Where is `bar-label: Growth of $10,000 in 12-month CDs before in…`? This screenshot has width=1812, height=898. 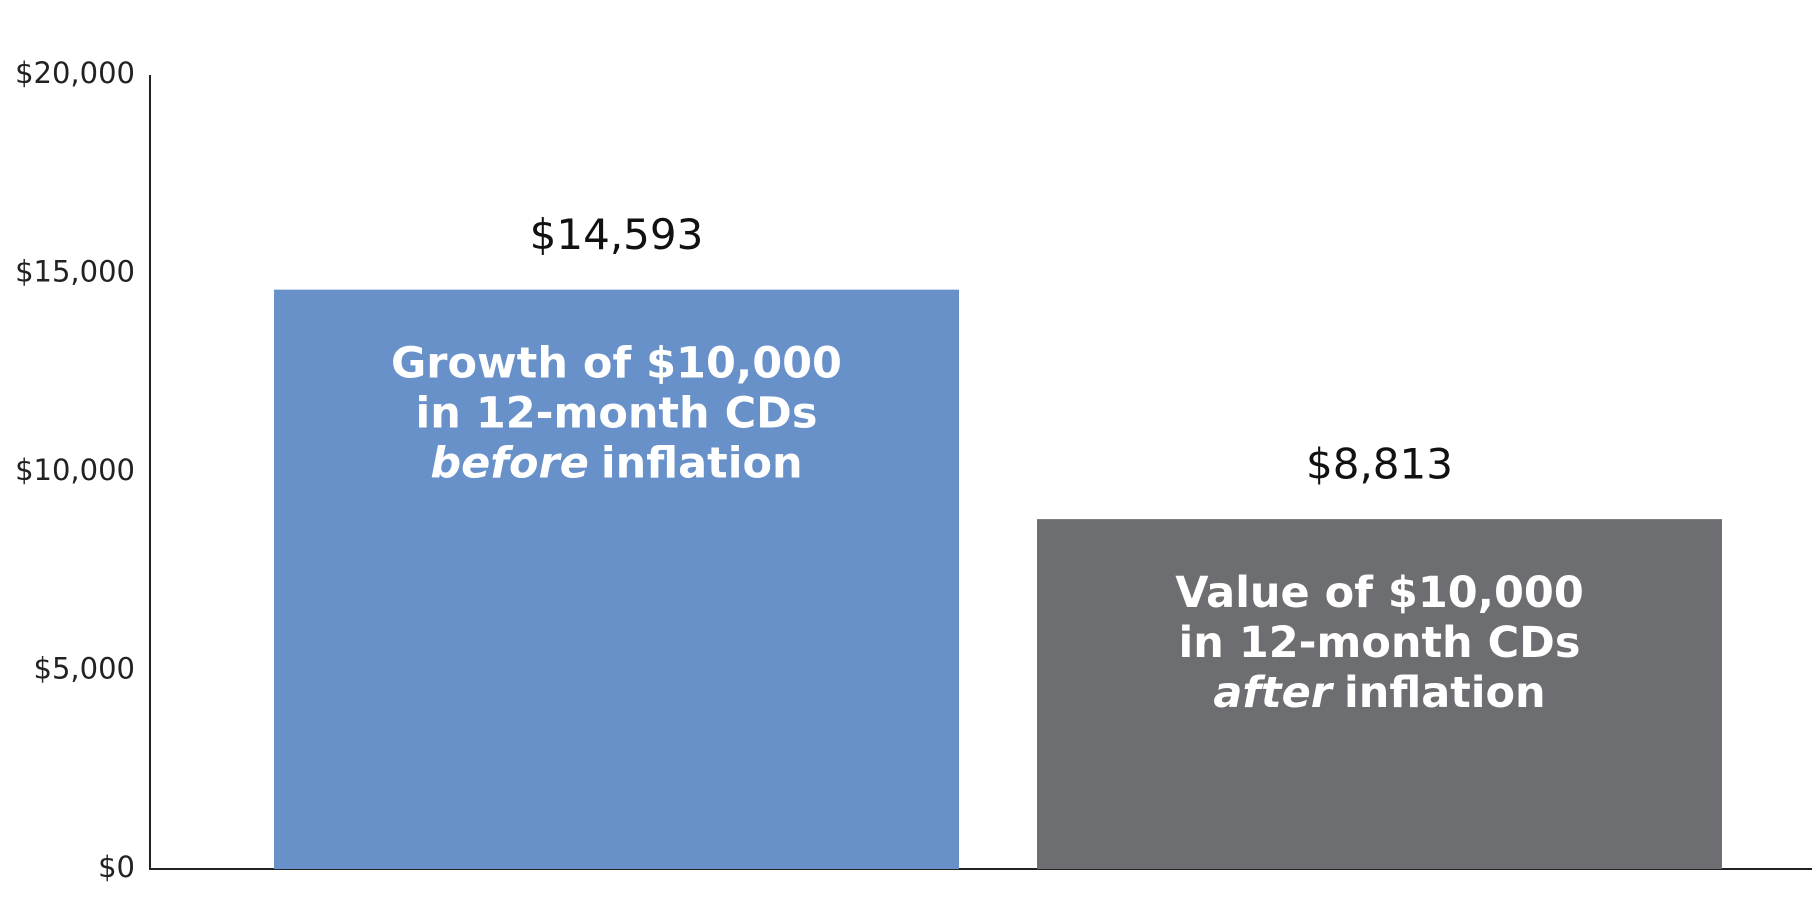 bar-label: Growth of $10,000 in 12-month CDs before in… is located at coordinates (616, 413).